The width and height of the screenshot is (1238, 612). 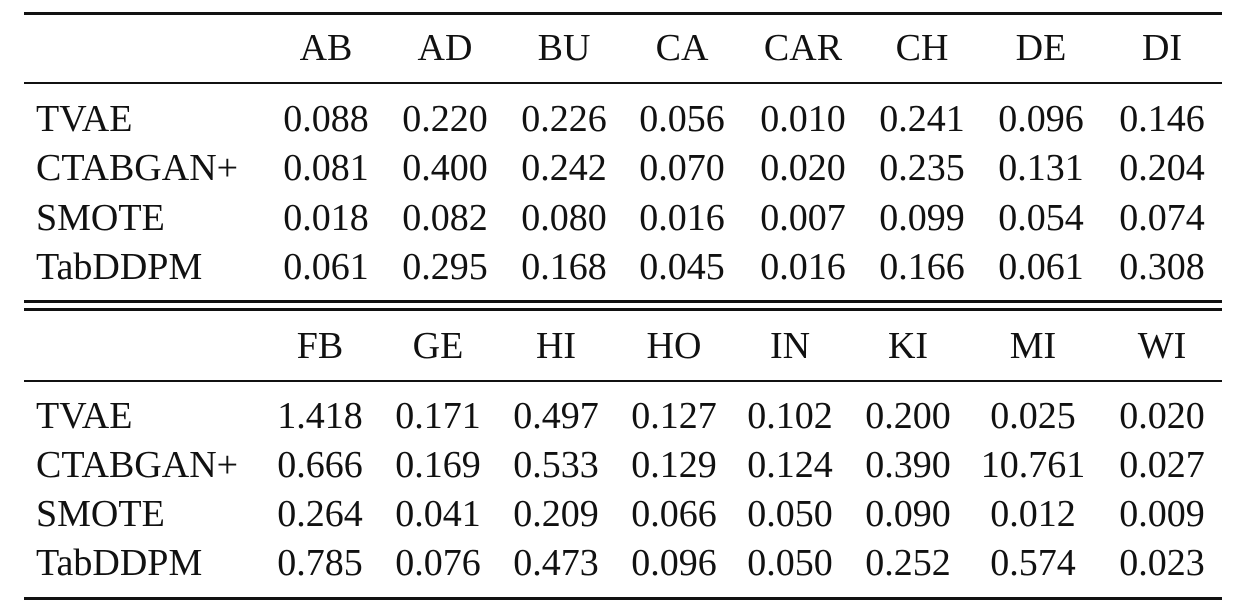 I want to click on table-cell: 0.235, so click(x=922, y=168).